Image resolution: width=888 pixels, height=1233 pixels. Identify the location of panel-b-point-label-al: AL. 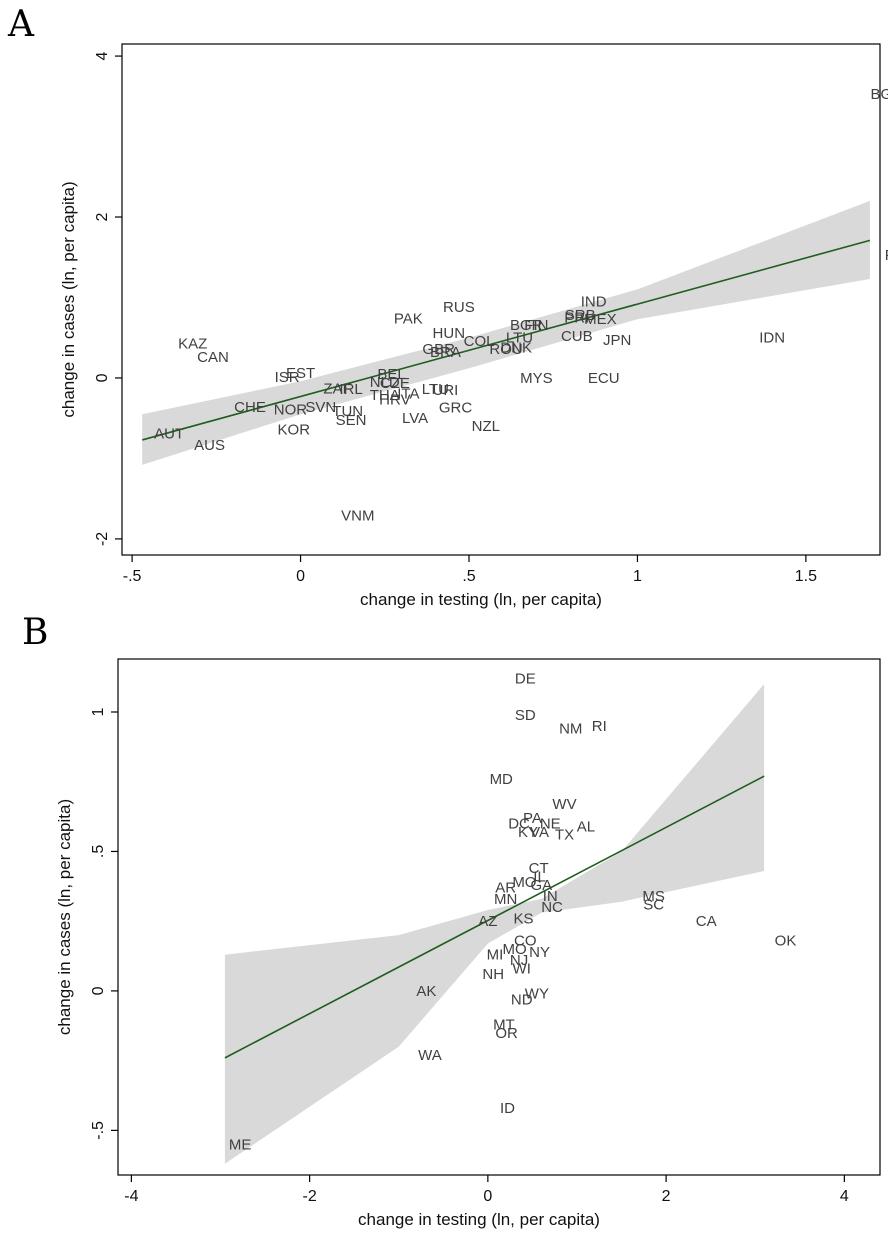
(586, 826).